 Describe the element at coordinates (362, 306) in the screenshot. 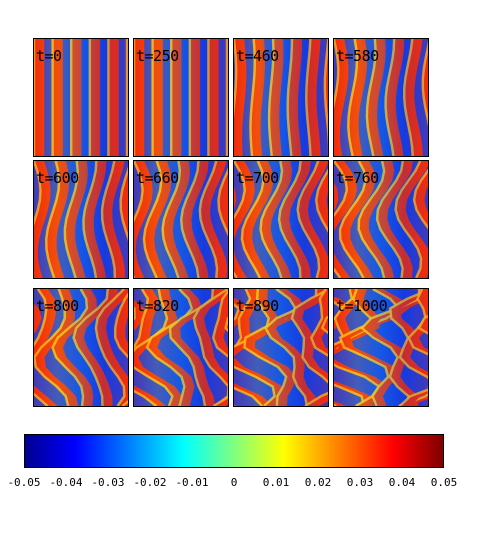

I see `time-label: t=1000` at that location.